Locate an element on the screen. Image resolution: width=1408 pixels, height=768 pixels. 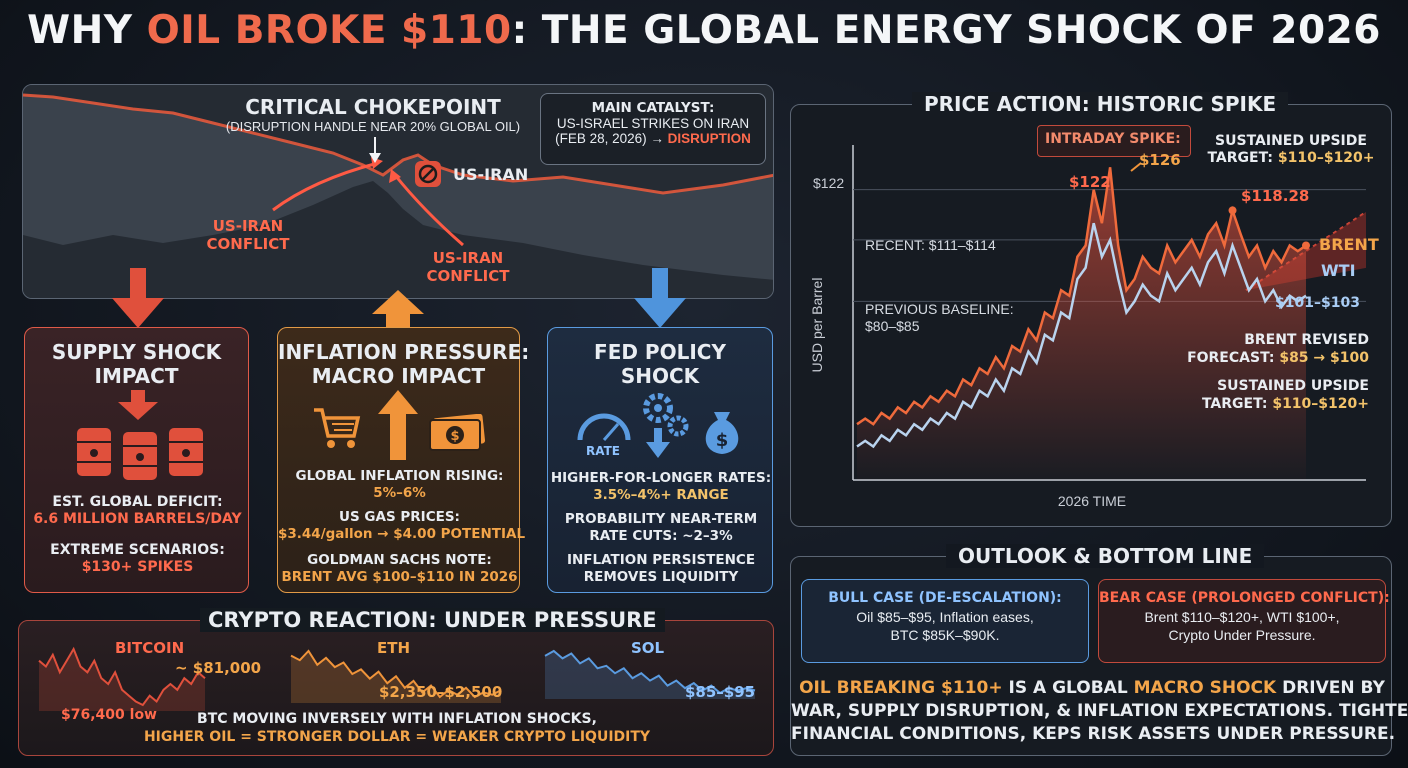
deficit-value: 6.6 MILLION BARRELS/DAY is located at coordinates (137, 519).